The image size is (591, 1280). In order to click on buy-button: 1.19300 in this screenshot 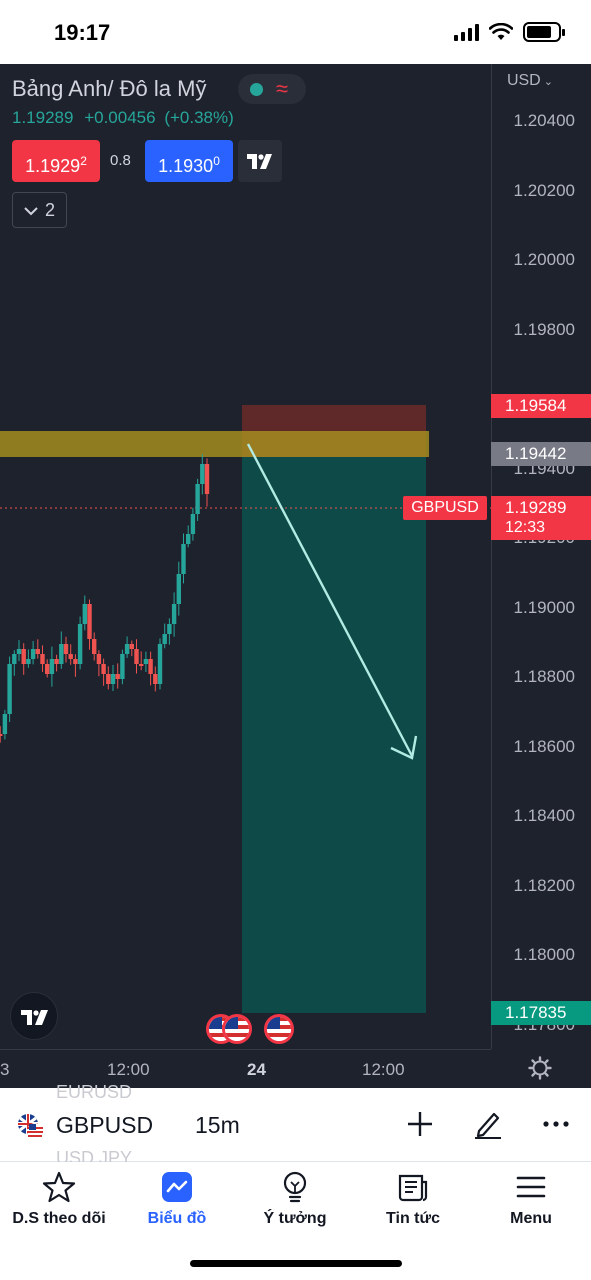, I will do `click(189, 161)`.